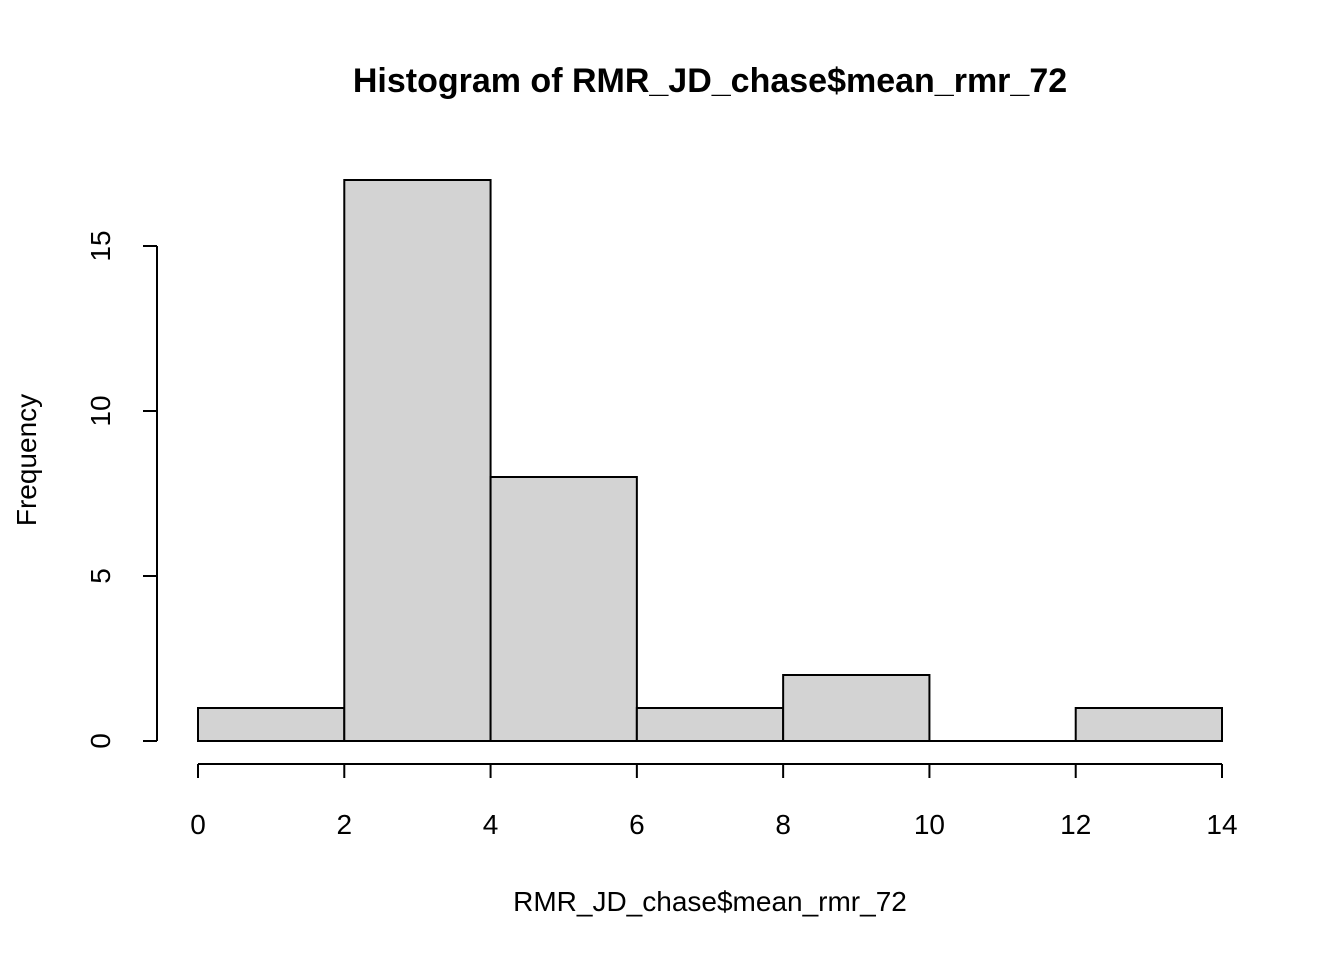 The width and height of the screenshot is (1344, 960). Describe the element at coordinates (710, 81) in the screenshot. I see `chart-title: Histogram of RMR_JD_chase$mean_rmr_72` at that location.